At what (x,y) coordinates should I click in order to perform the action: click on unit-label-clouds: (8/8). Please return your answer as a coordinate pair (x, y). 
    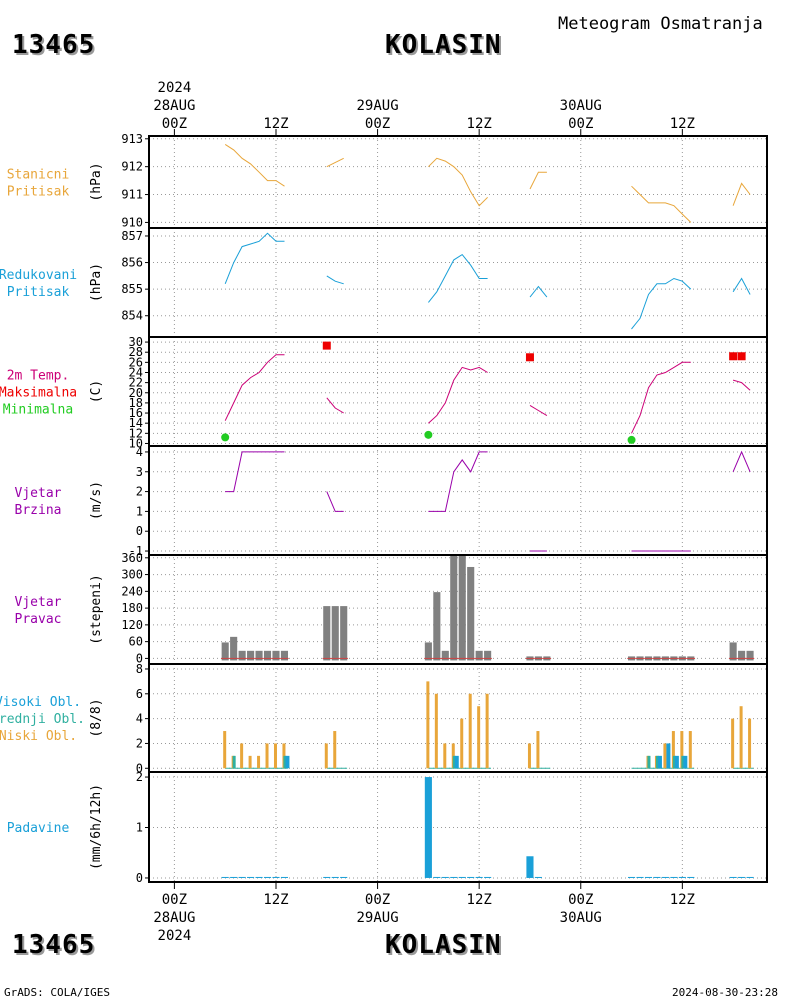
    Looking at the image, I should click on (96, 717).